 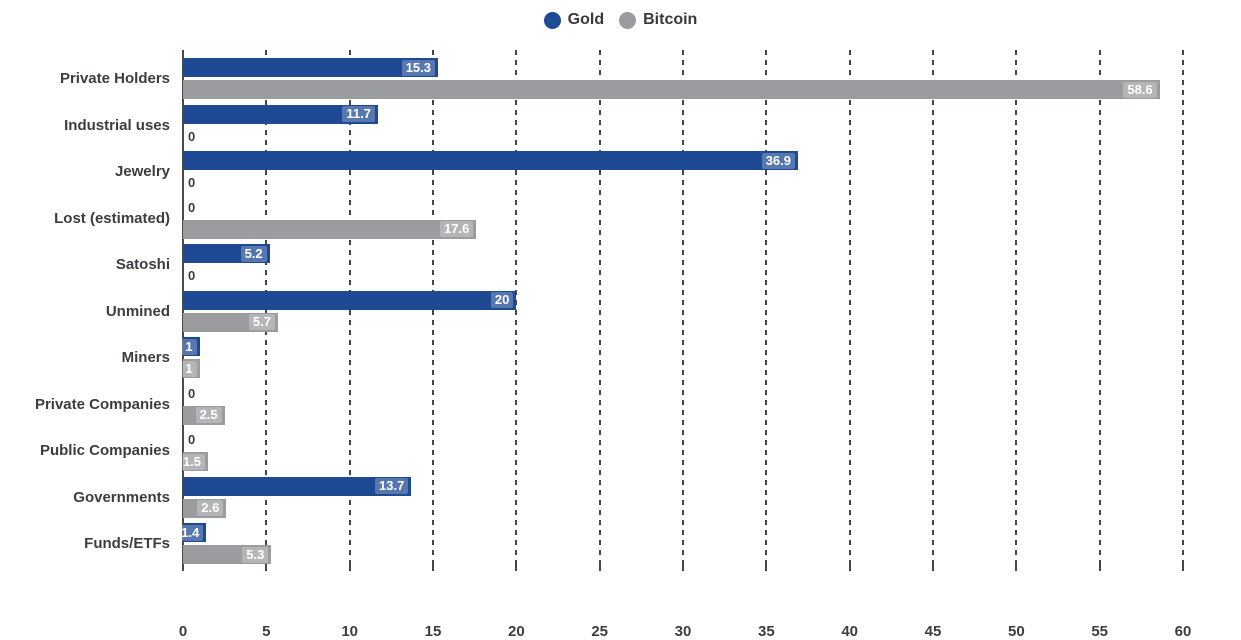 I want to click on bar-bitcoin: 1.5, so click(x=193, y=461).